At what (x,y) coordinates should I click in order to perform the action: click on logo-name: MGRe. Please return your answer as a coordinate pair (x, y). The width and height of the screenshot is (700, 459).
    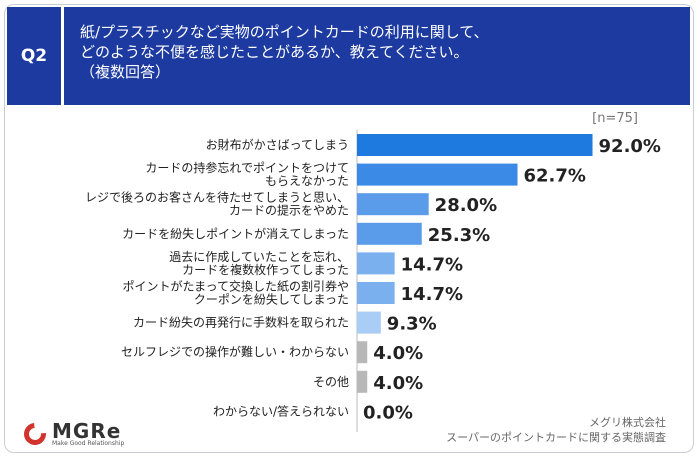
    Looking at the image, I should click on (87, 431).